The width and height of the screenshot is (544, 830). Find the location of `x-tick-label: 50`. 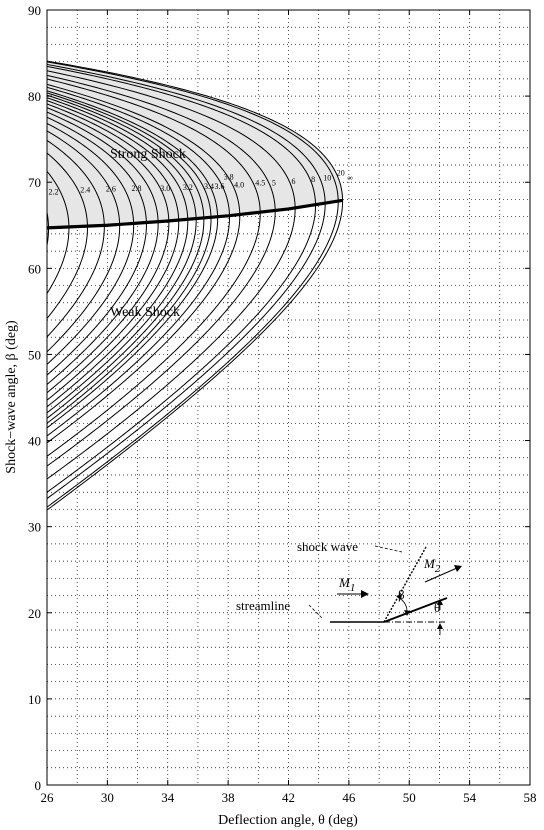

x-tick-label: 50 is located at coordinates (409, 797).